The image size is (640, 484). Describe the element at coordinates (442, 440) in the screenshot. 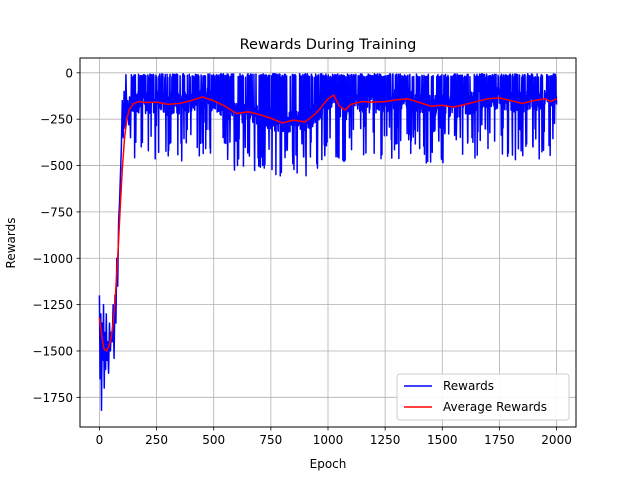

I see `x-tick-label: 1500` at that location.